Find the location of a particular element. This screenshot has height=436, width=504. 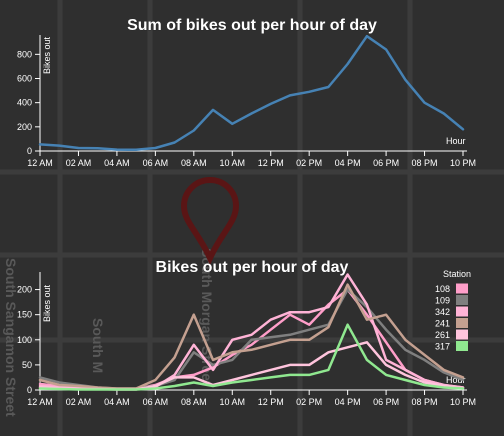

y-tick: 50 is located at coordinates (31, 365).